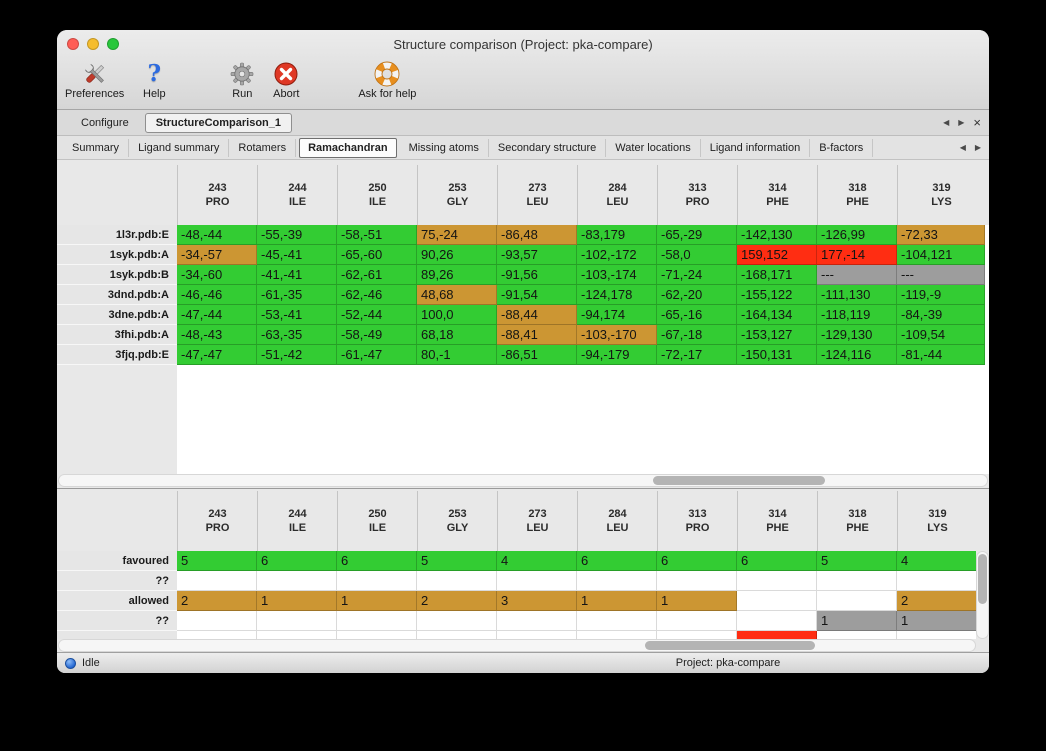 This screenshot has height=751, width=1046. What do you see at coordinates (516, 635) in the screenshot?
I see `table-row` at bounding box center [516, 635].